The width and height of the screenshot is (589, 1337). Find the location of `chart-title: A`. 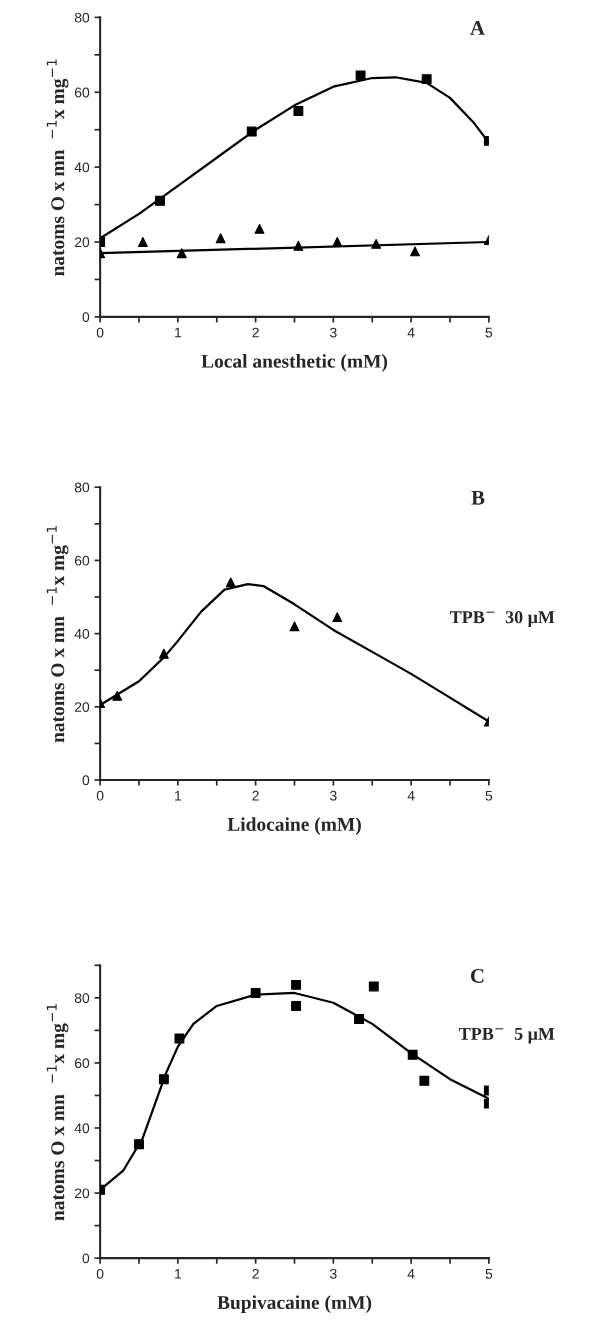

chart-title: A is located at coordinates (477, 28).